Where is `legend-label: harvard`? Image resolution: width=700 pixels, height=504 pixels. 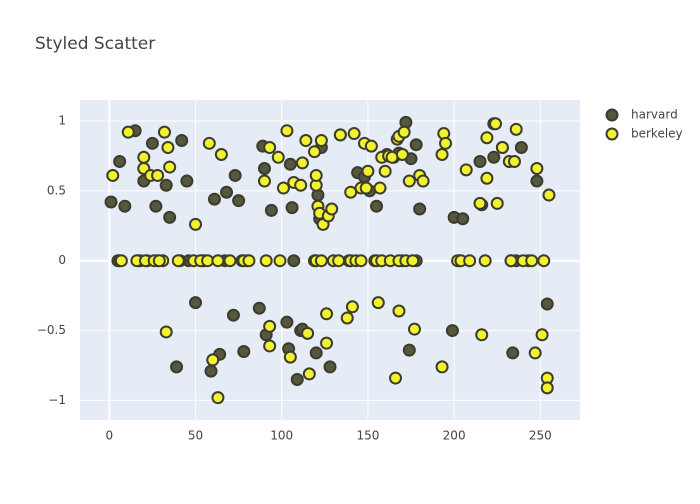 legend-label: harvard is located at coordinates (654, 115).